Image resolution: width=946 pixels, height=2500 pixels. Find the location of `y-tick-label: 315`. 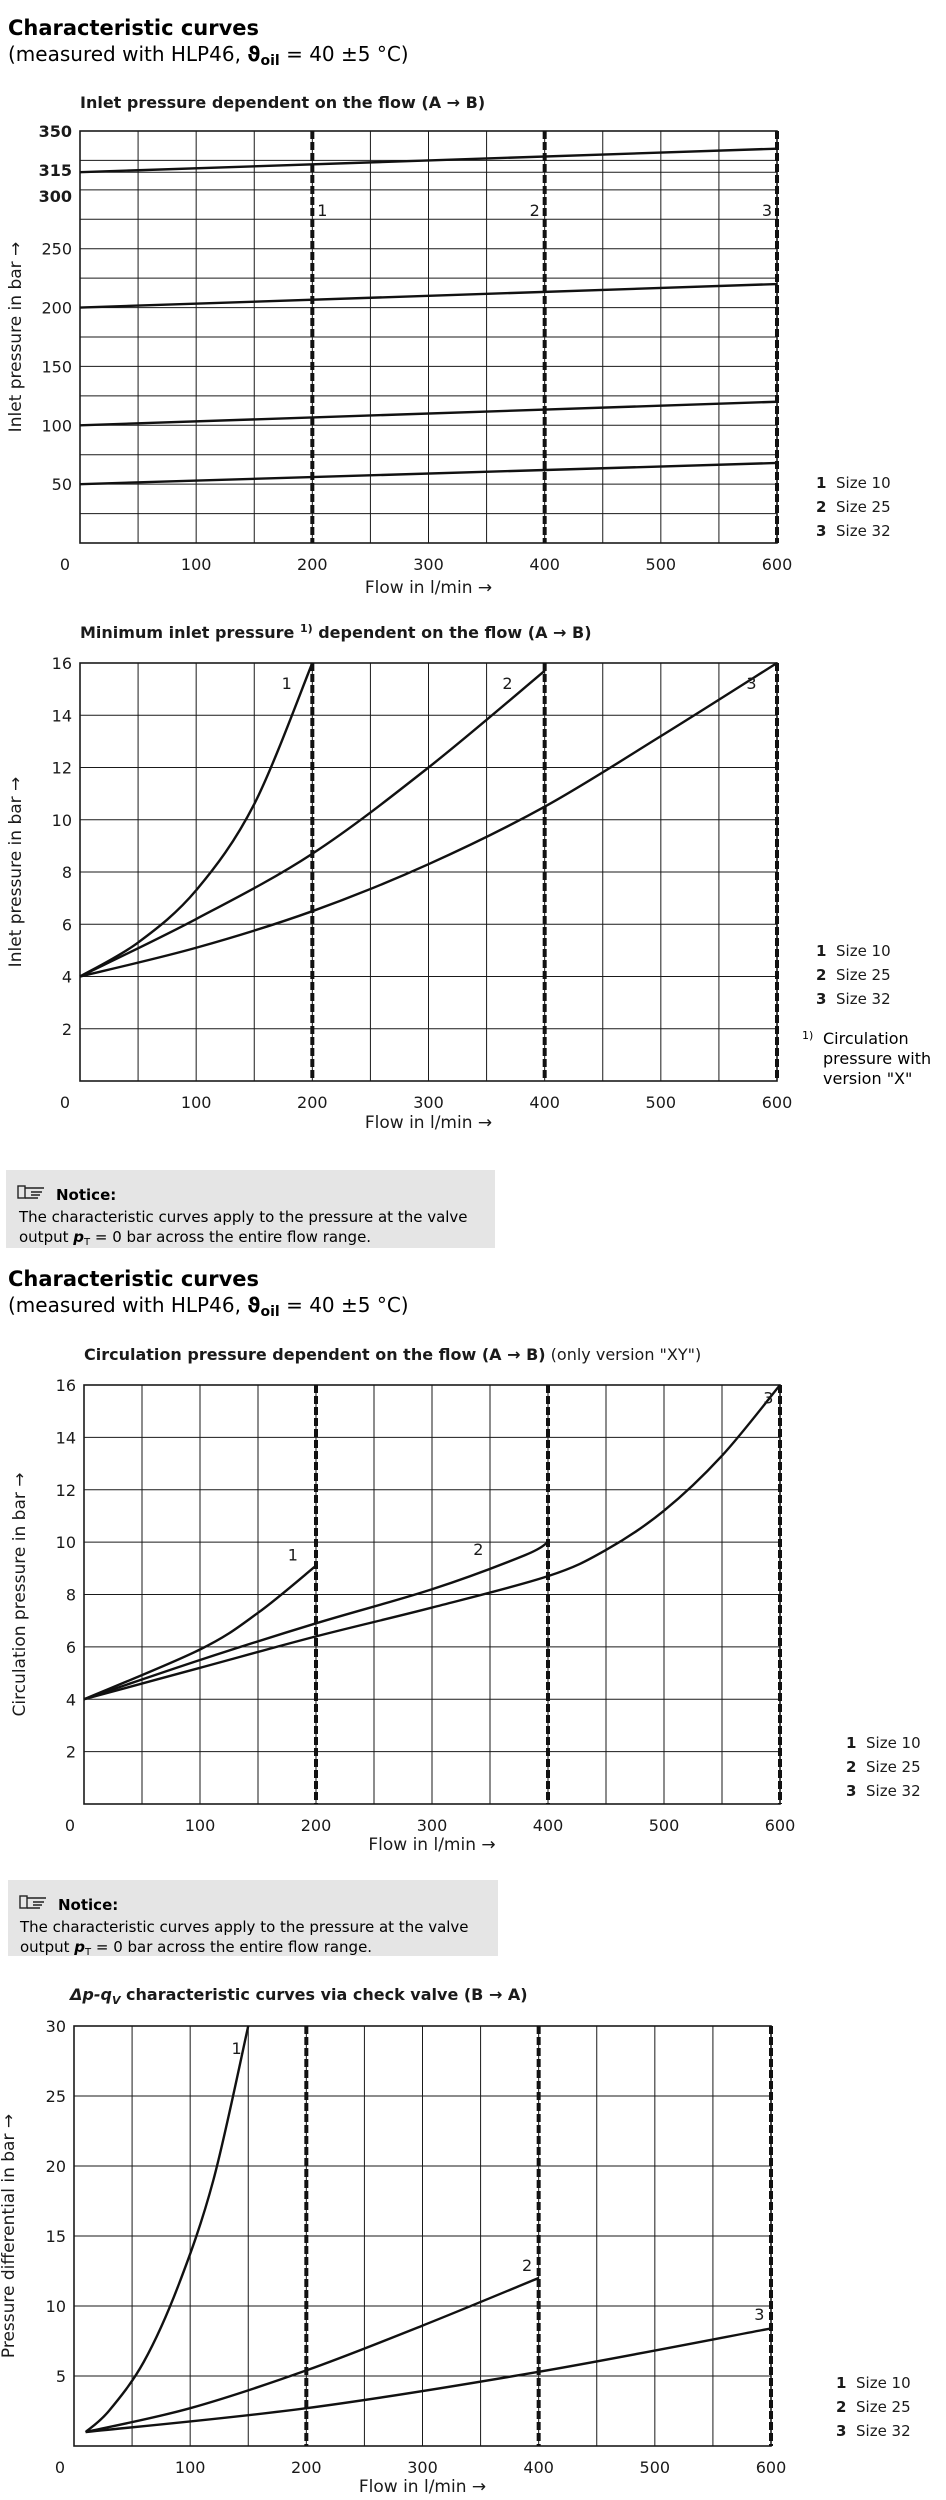

y-tick-label: 315 is located at coordinates (55, 170).